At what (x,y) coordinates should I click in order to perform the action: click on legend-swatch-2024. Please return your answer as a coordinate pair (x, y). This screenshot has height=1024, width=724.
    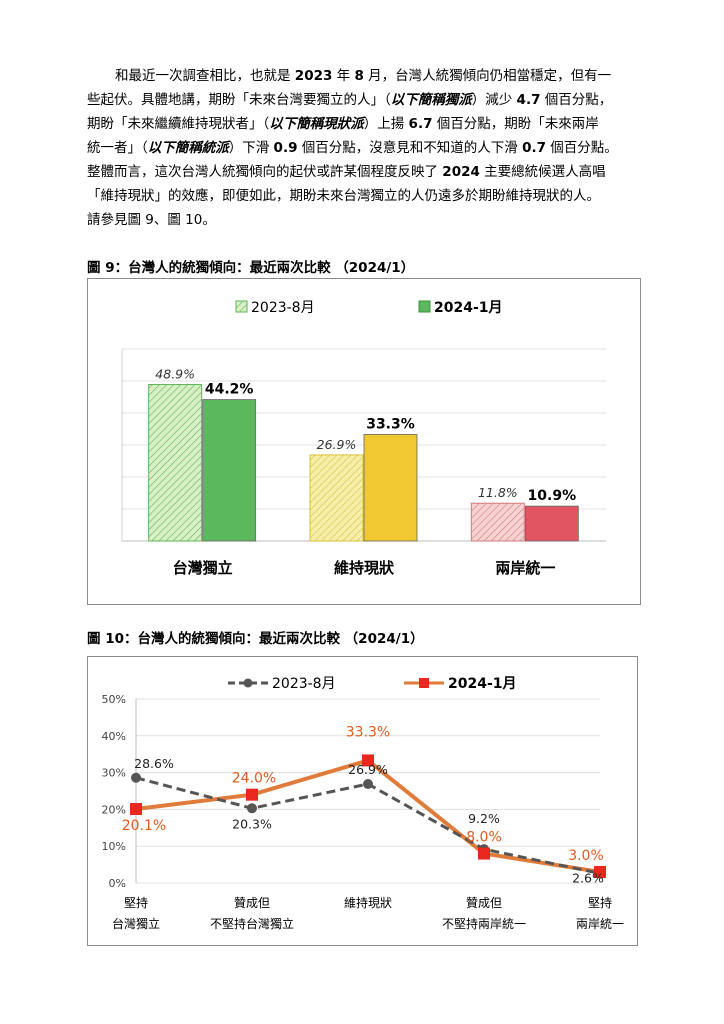
    Looking at the image, I should click on (424, 306).